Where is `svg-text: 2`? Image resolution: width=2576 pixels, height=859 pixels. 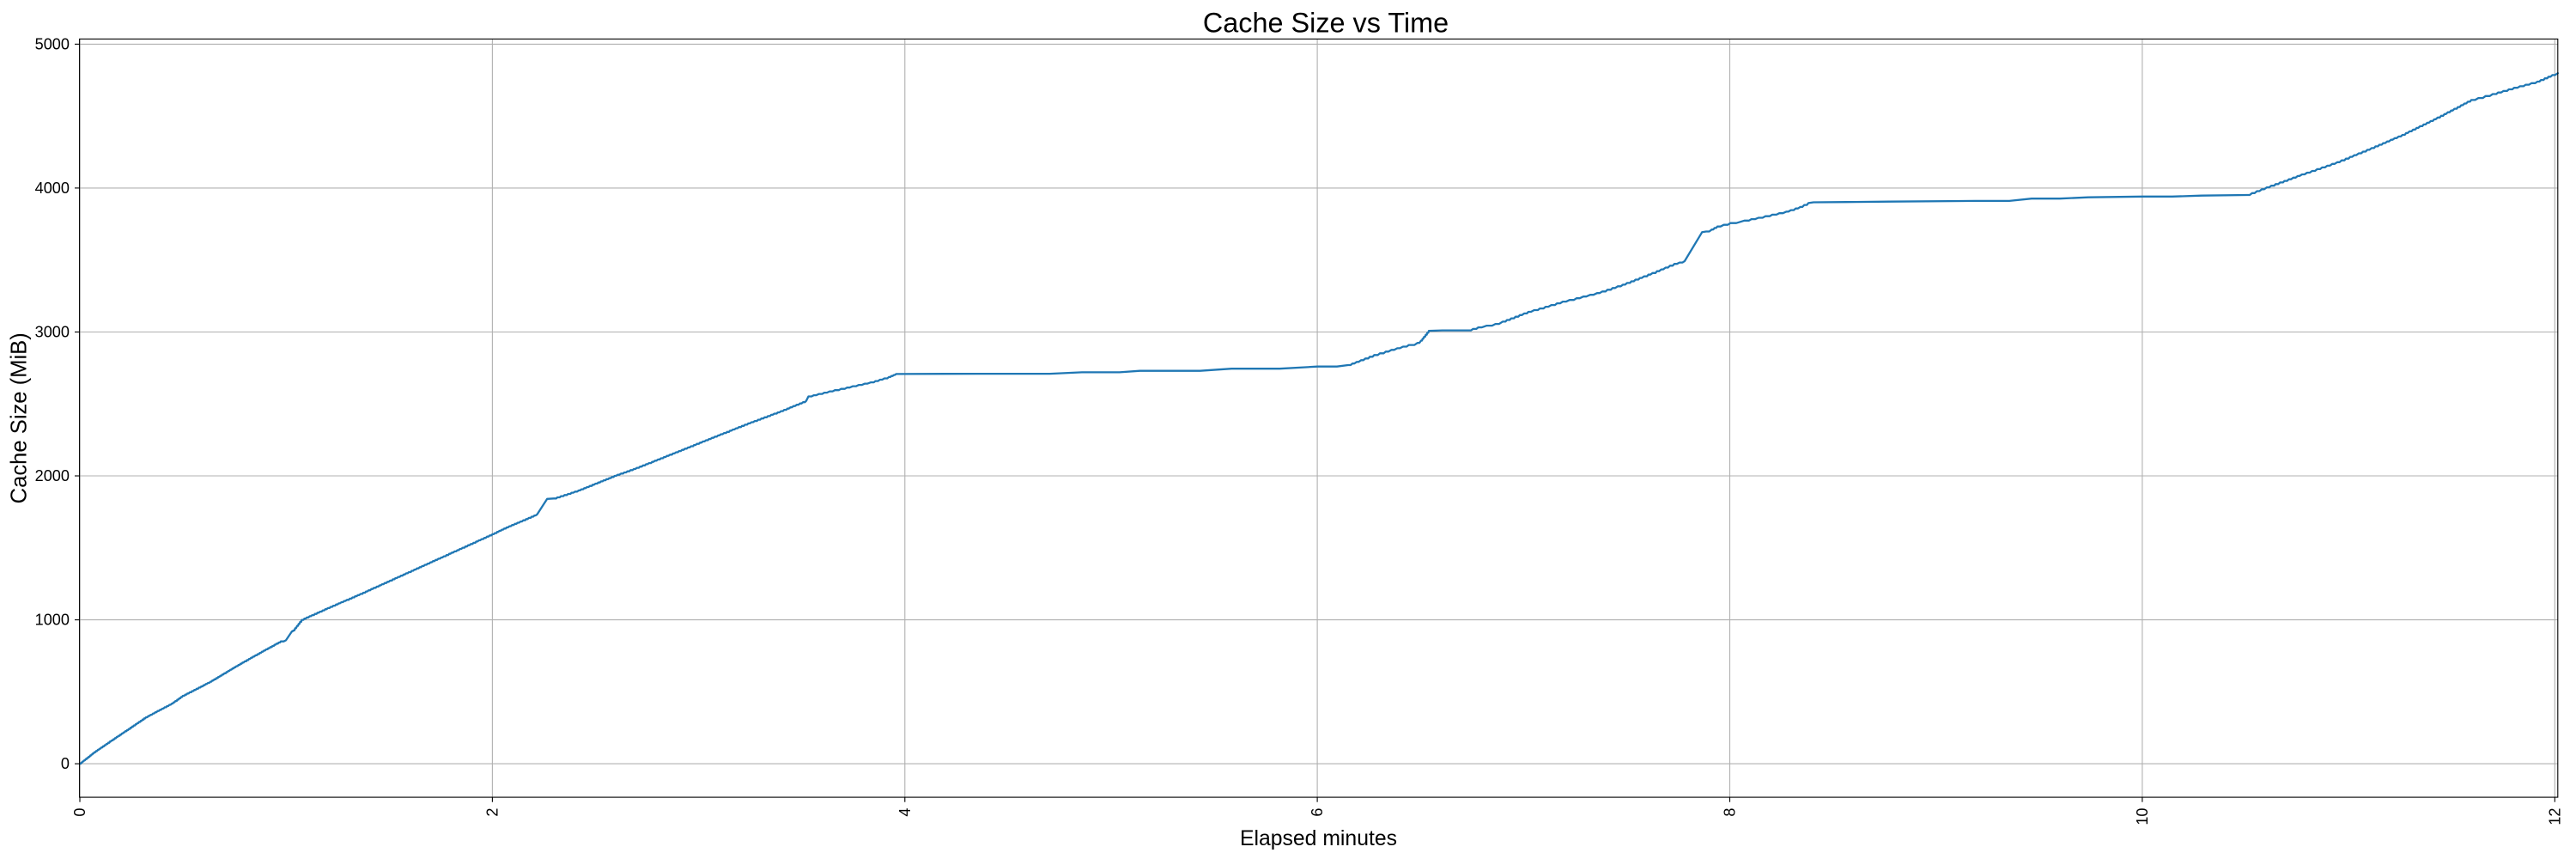
svg-text: 2 is located at coordinates (492, 812).